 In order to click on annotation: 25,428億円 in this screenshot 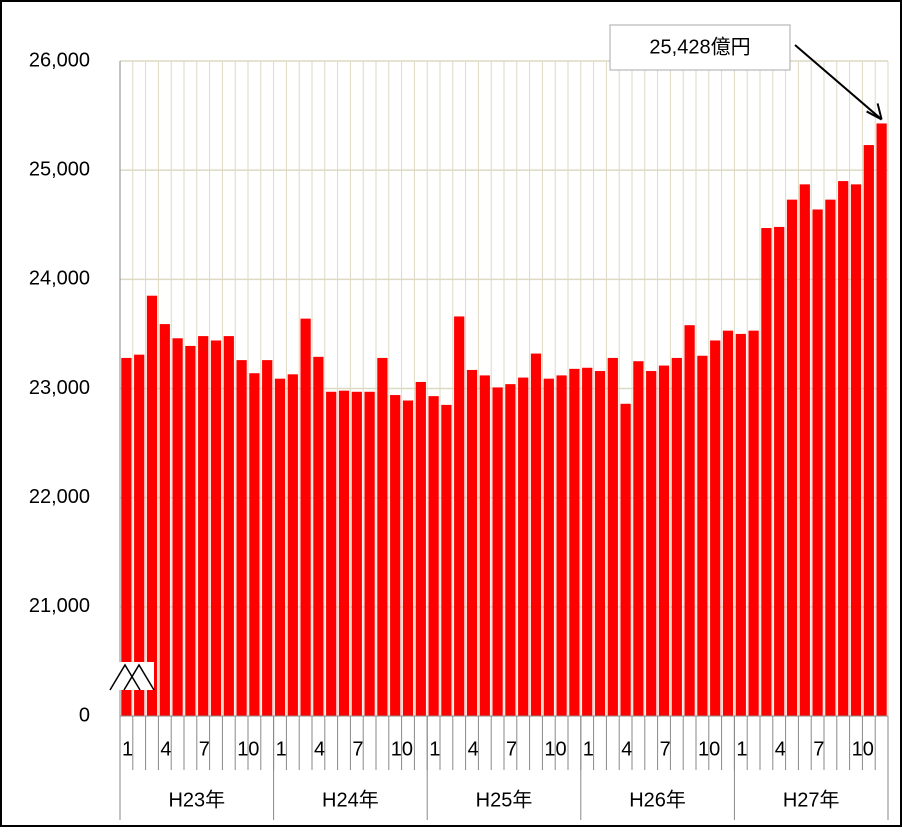, I will do `click(699, 46)`.